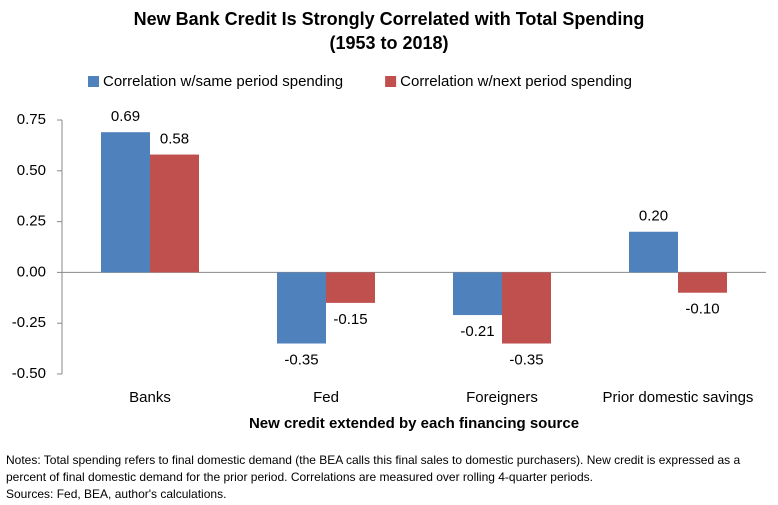 The height and width of the screenshot is (505, 778). Describe the element at coordinates (516, 81) in the screenshot. I see `legend-label: Correlation w/next period spending` at that location.